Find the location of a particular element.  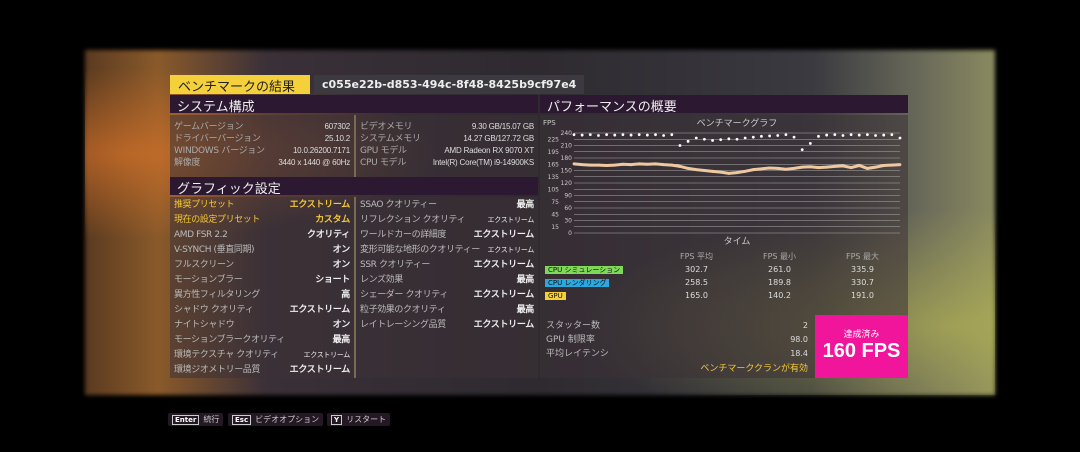

x-axis-label: タイム is located at coordinates (737, 241).